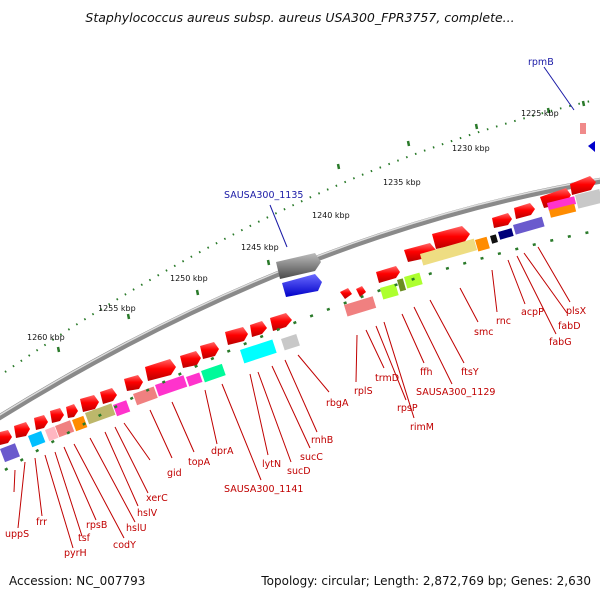 The width and height of the screenshot is (600, 600). I want to click on gene-label-tsf: tsf, so click(84, 538).